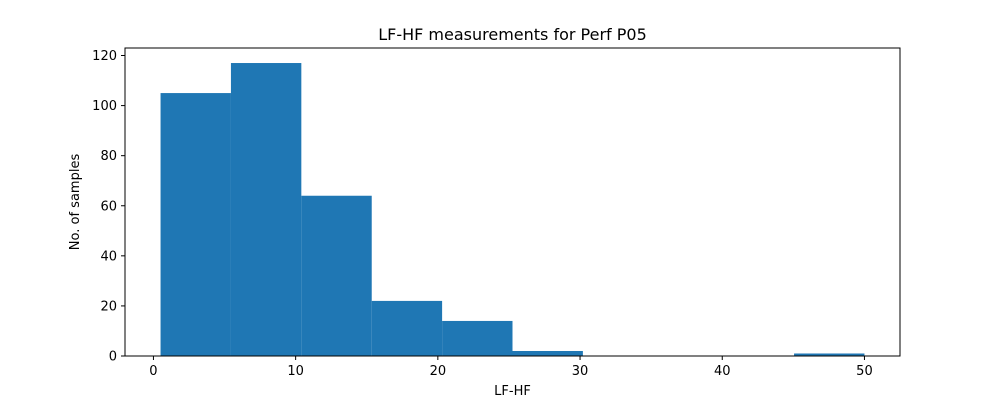 Image resolution: width=1000 pixels, height=400 pixels. Describe the element at coordinates (153, 371) in the screenshot. I see `x-tick-label: 0` at that location.